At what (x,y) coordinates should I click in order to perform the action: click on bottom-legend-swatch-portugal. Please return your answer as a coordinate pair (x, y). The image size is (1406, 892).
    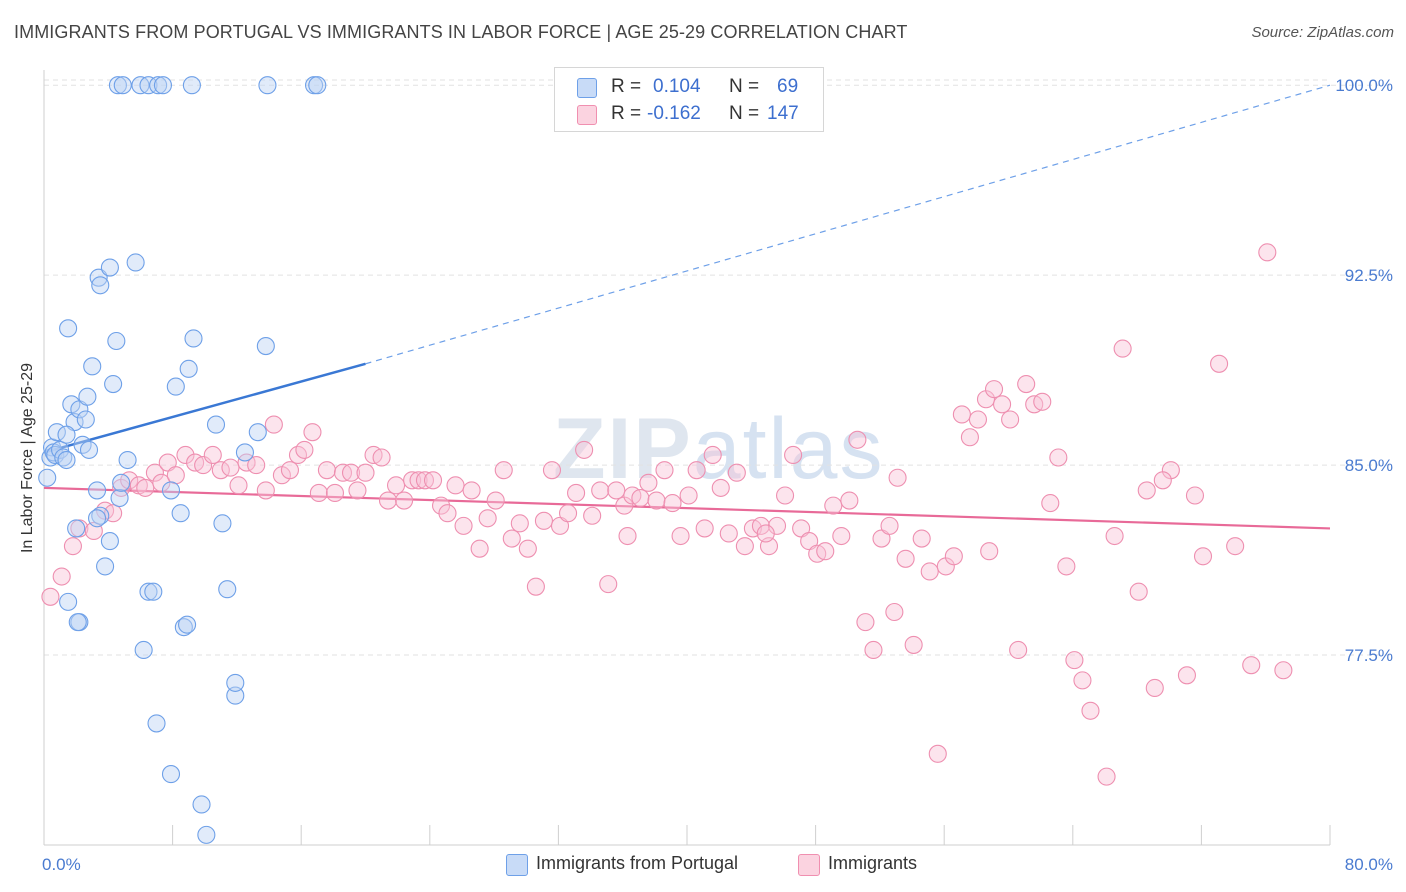
    Looking at the image, I should click on (517, 865).